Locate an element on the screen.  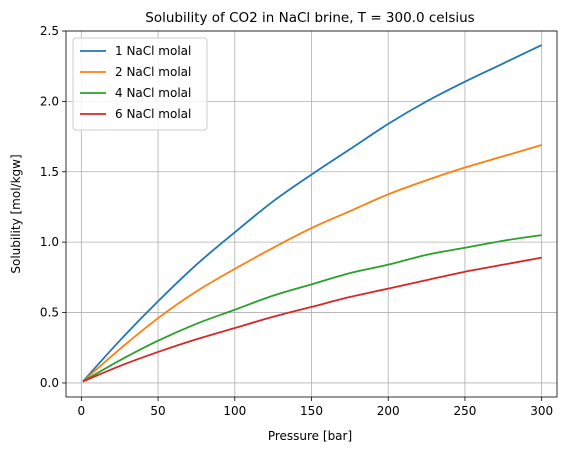
y-tick-label: 1.0 is located at coordinates (49, 242).